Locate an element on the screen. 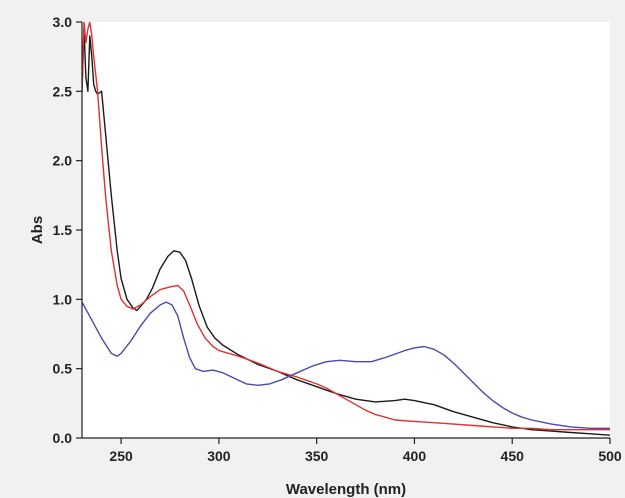  x-tick-label: 300 is located at coordinates (219, 456).